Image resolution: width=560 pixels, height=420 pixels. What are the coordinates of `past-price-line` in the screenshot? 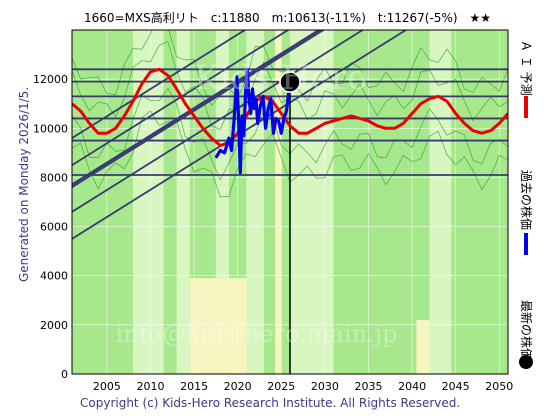 It's located at (253, 121).